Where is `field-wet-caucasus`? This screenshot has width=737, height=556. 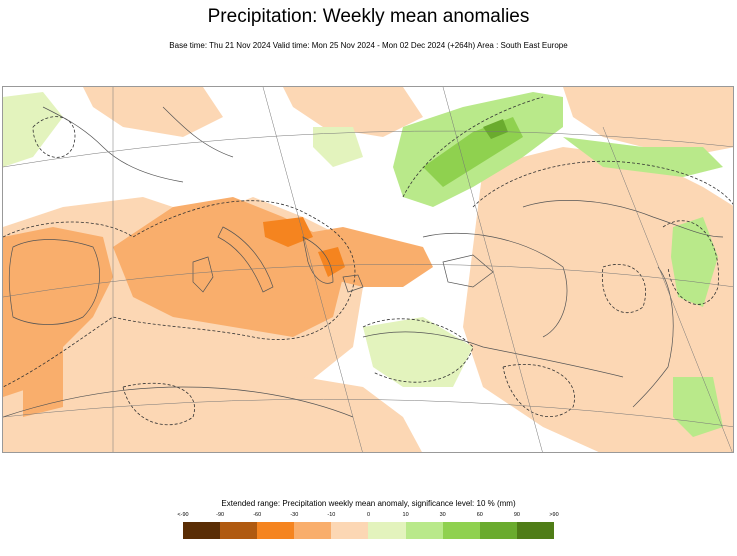
field-wet-caucasus is located at coordinates (698, 407).